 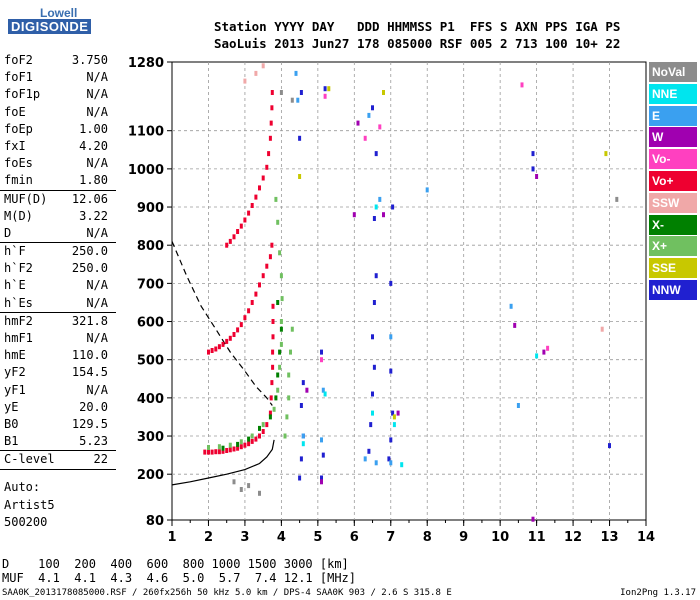 I want to click on param-row: foF1 N/A, so click(x=58, y=77).